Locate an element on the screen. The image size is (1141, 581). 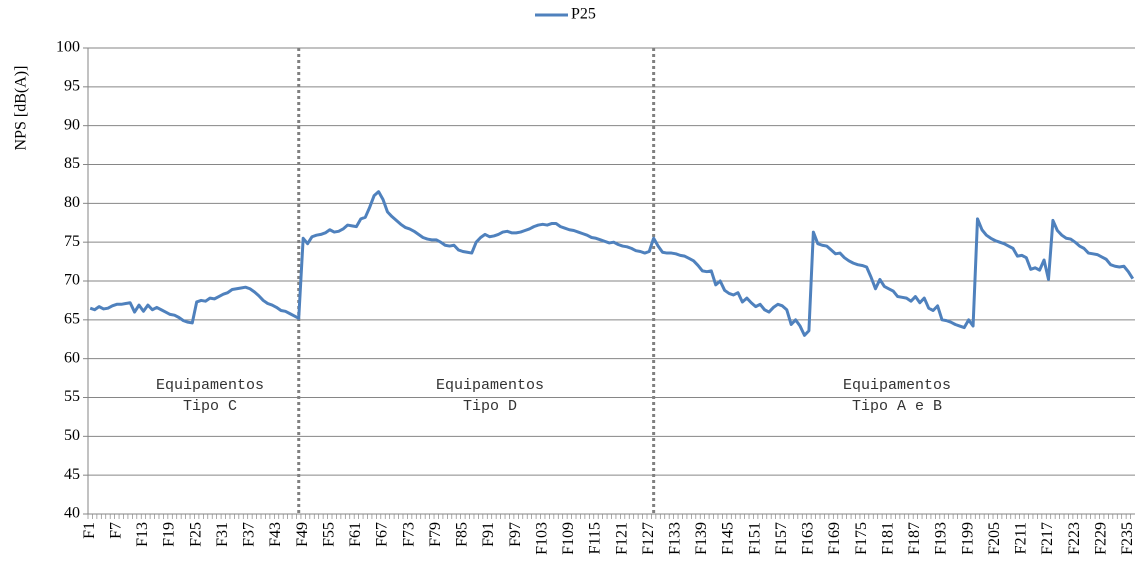
x-tick-label: F73 is located at coordinates (408, 534).